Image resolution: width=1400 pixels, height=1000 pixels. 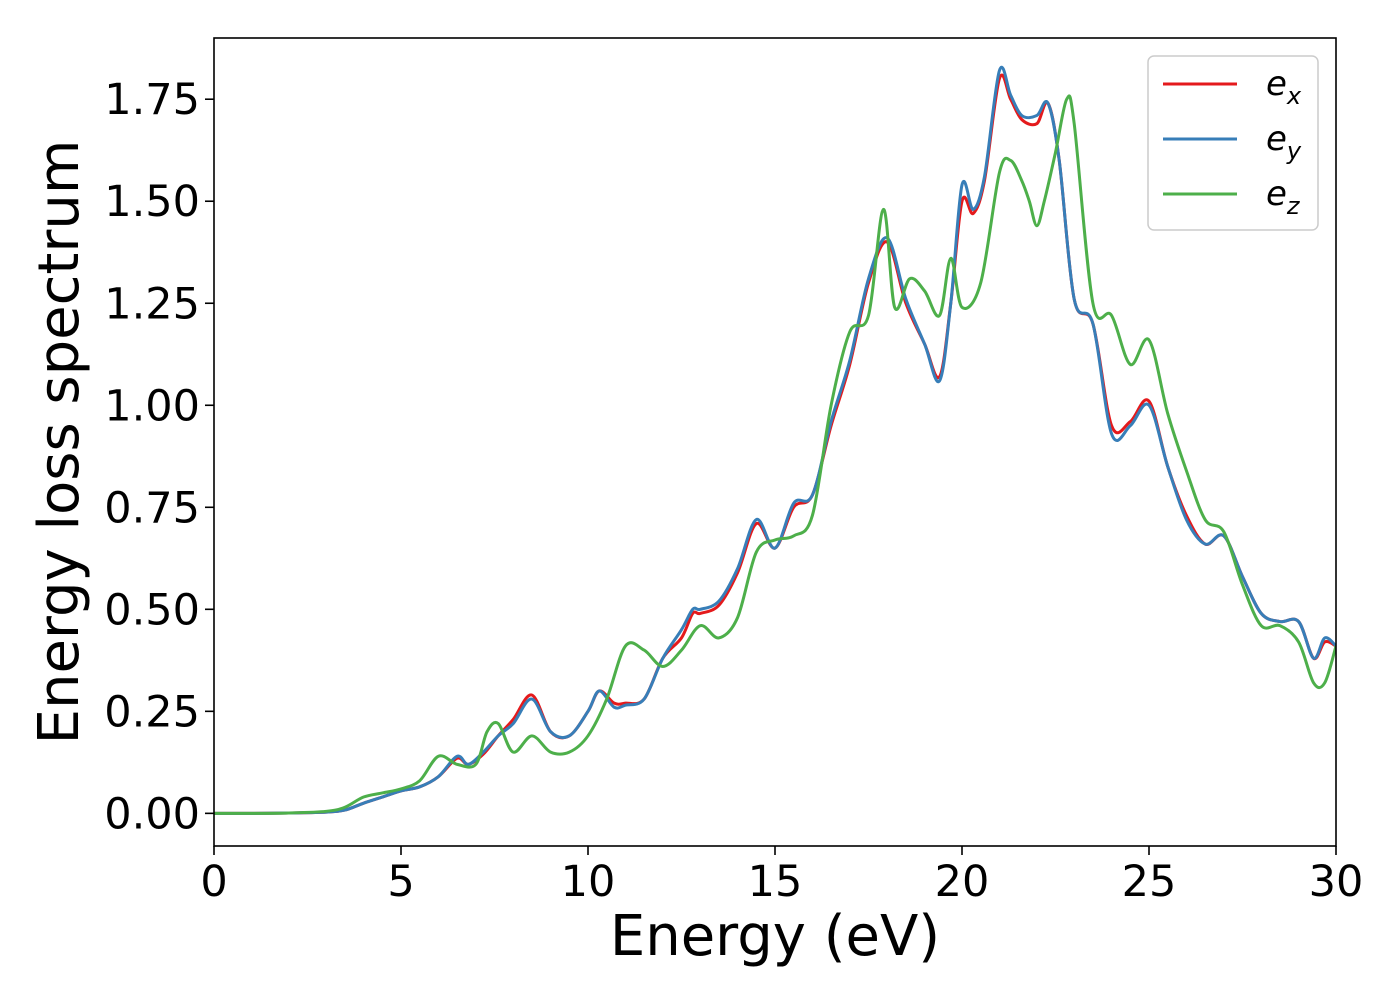 I want to click on y-tick-label: 1.50, so click(x=152, y=202).